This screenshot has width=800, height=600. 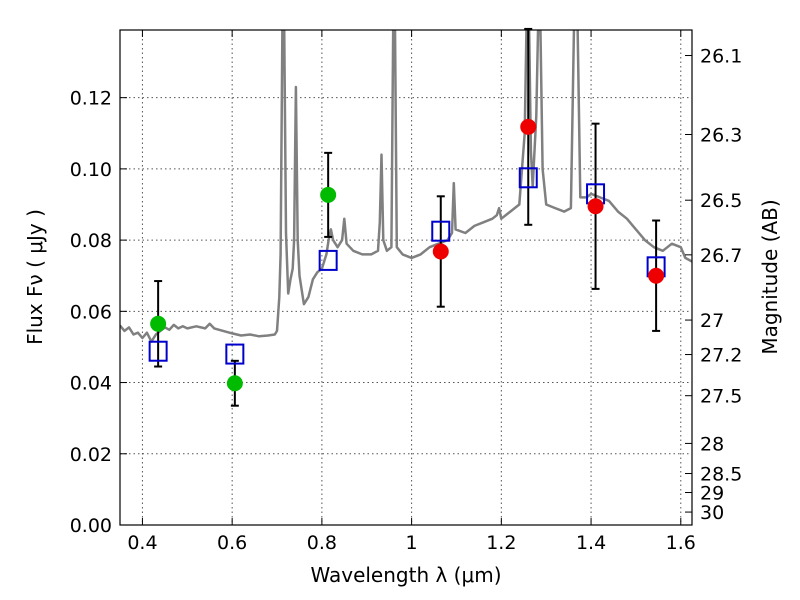 I want to click on y-right-tick-label: 26.1, so click(x=721, y=57).